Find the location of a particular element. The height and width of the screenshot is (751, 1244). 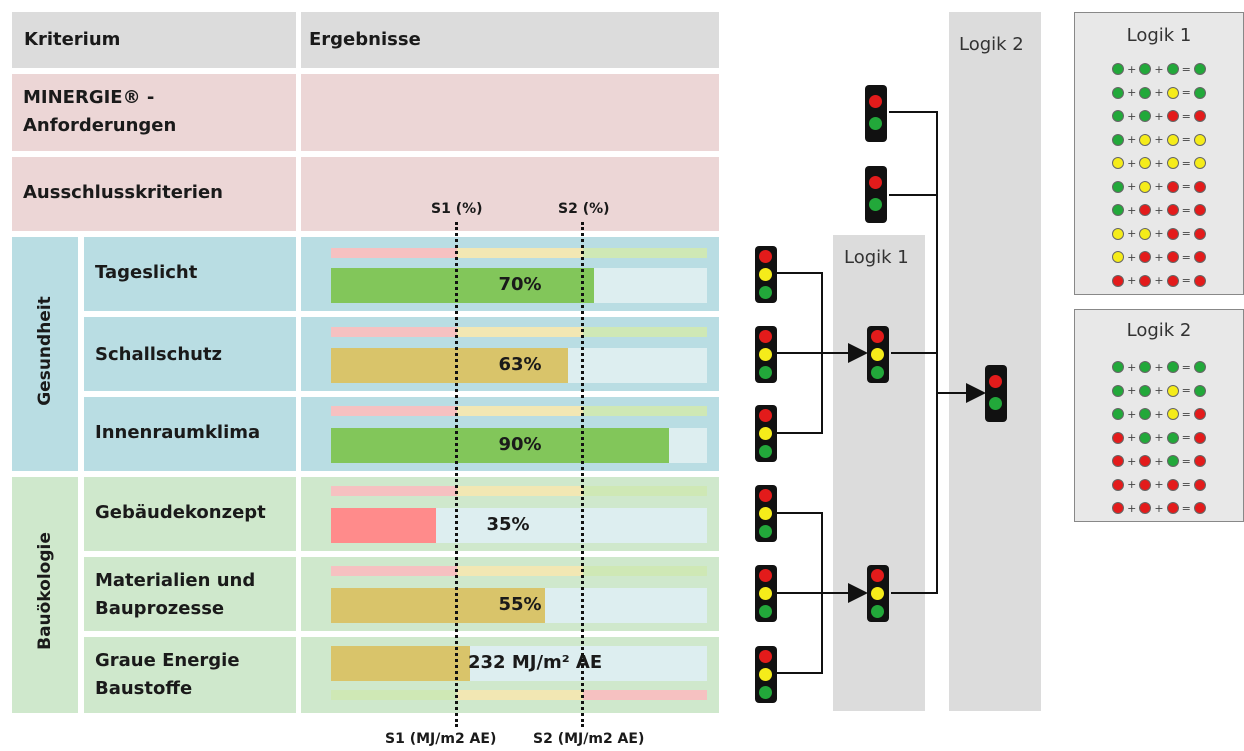

s2-bottom-label: S2 (MJ/m2 AE) is located at coordinates (589, 739).